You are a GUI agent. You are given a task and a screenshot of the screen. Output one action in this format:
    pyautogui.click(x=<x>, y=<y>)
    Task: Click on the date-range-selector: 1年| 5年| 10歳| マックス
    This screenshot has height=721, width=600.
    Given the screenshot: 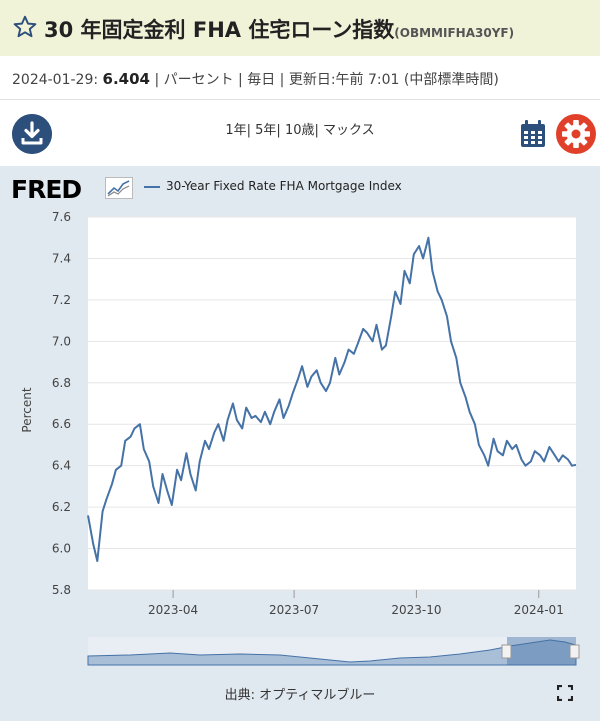 What is the action you would take?
    pyautogui.click(x=300, y=128)
    